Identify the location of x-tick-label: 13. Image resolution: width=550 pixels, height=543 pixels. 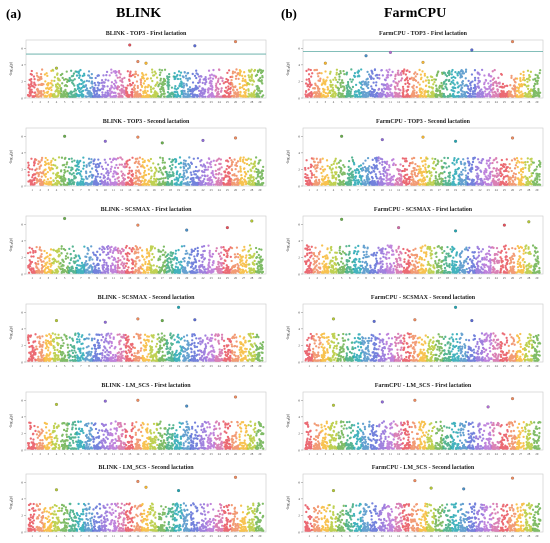
(130, 366).